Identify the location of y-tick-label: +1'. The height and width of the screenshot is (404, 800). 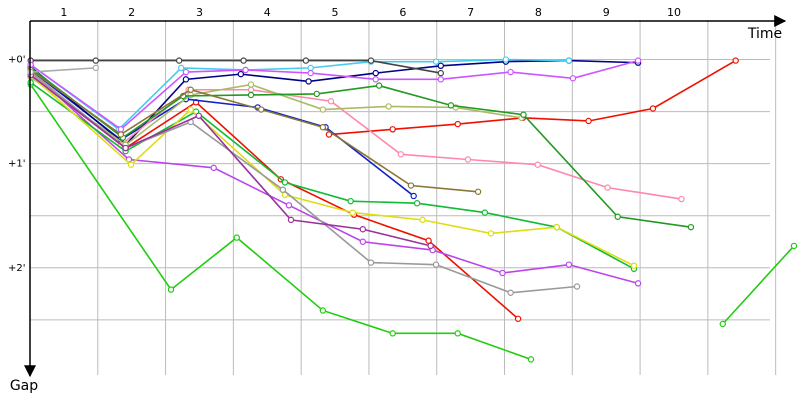
(17, 164).